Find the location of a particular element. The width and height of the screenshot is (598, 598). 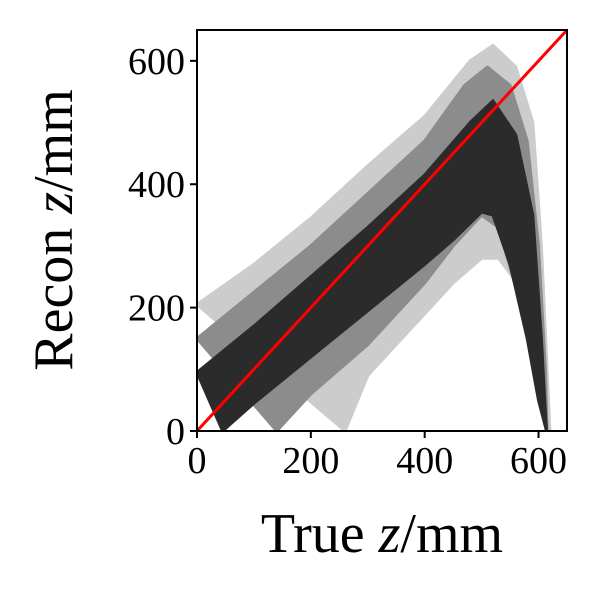

x-axis: 0 200 400 600 is located at coordinates (377, 456).